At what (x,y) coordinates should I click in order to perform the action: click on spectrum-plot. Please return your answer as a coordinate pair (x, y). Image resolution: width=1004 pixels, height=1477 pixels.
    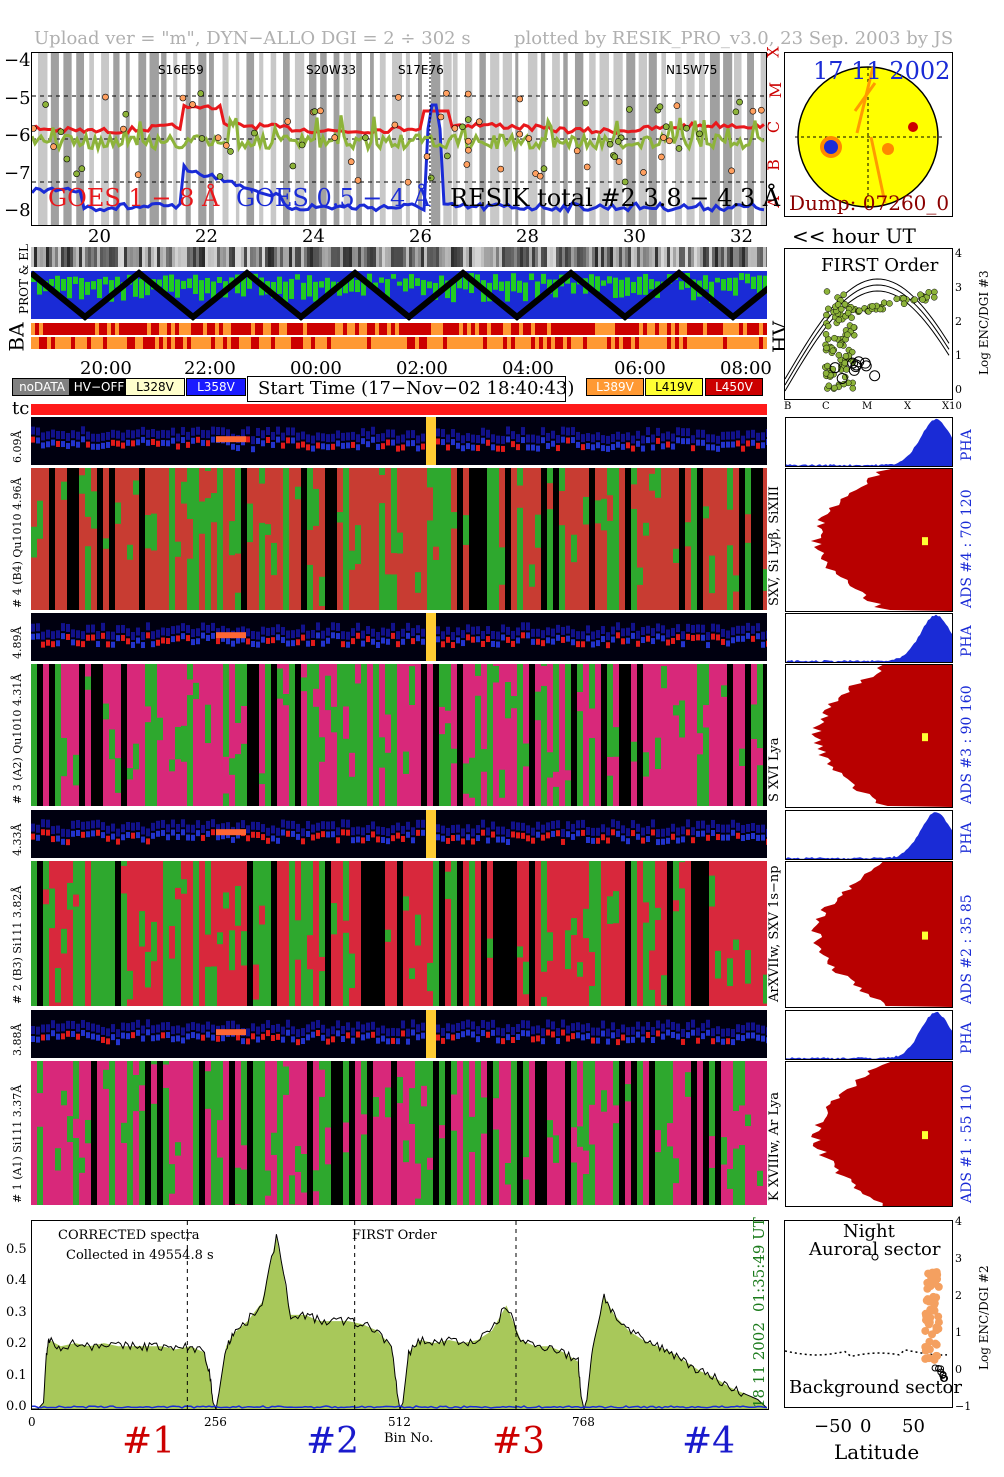
    Looking at the image, I should click on (400, 1315).